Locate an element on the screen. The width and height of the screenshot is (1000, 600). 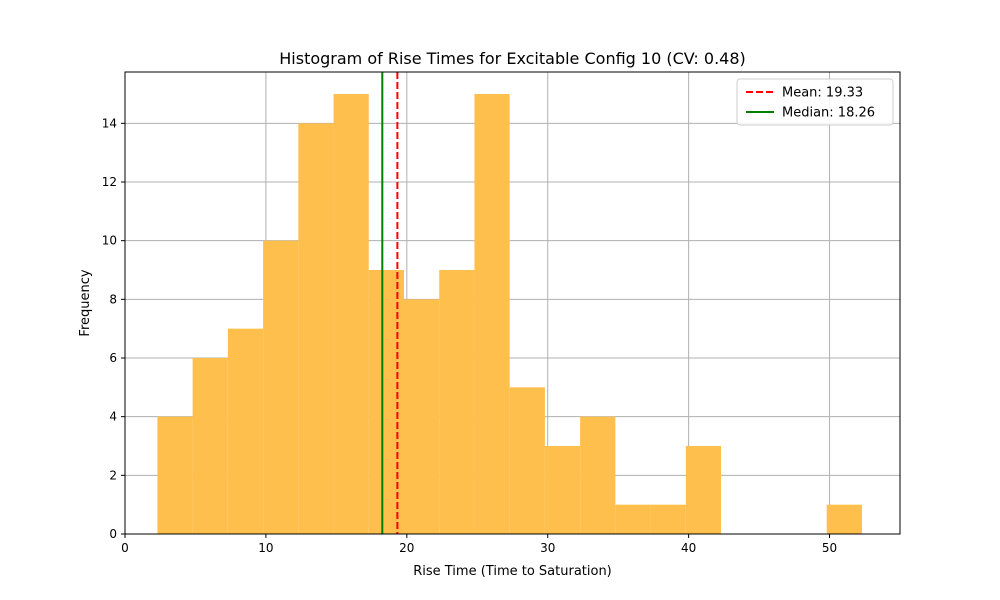
y-tick-label: 6 is located at coordinates (113, 358).